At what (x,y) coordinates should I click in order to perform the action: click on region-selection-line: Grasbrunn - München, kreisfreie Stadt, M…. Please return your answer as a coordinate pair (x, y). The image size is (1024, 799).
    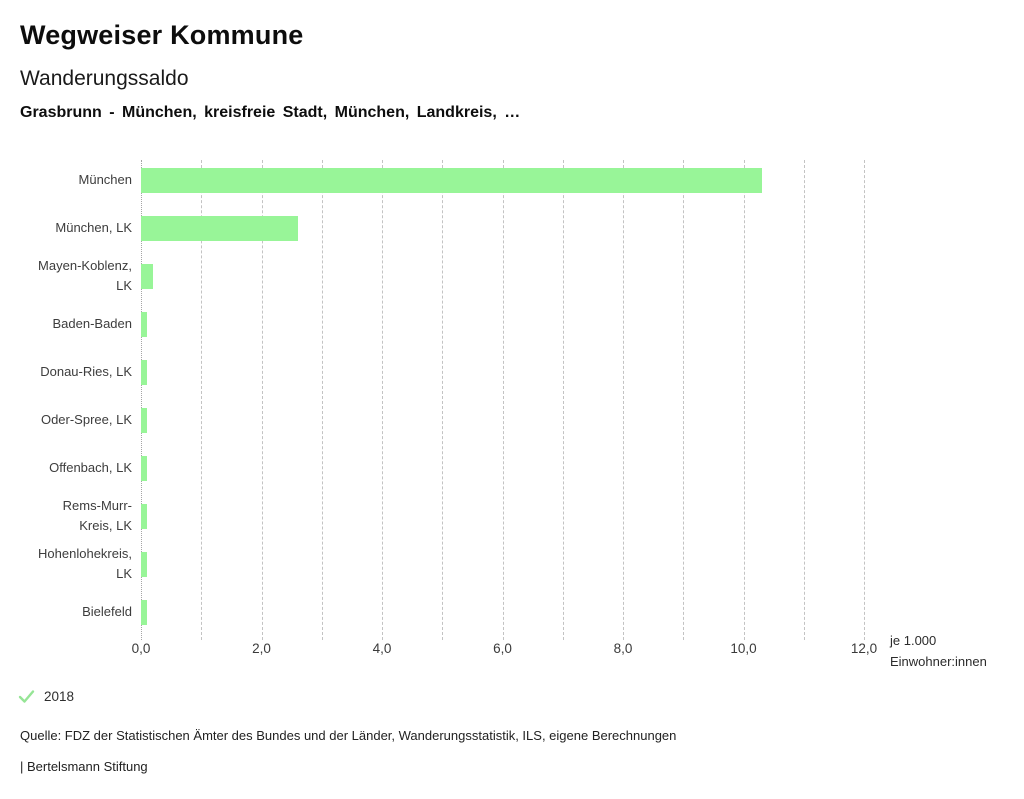
    Looking at the image, I should click on (270, 112).